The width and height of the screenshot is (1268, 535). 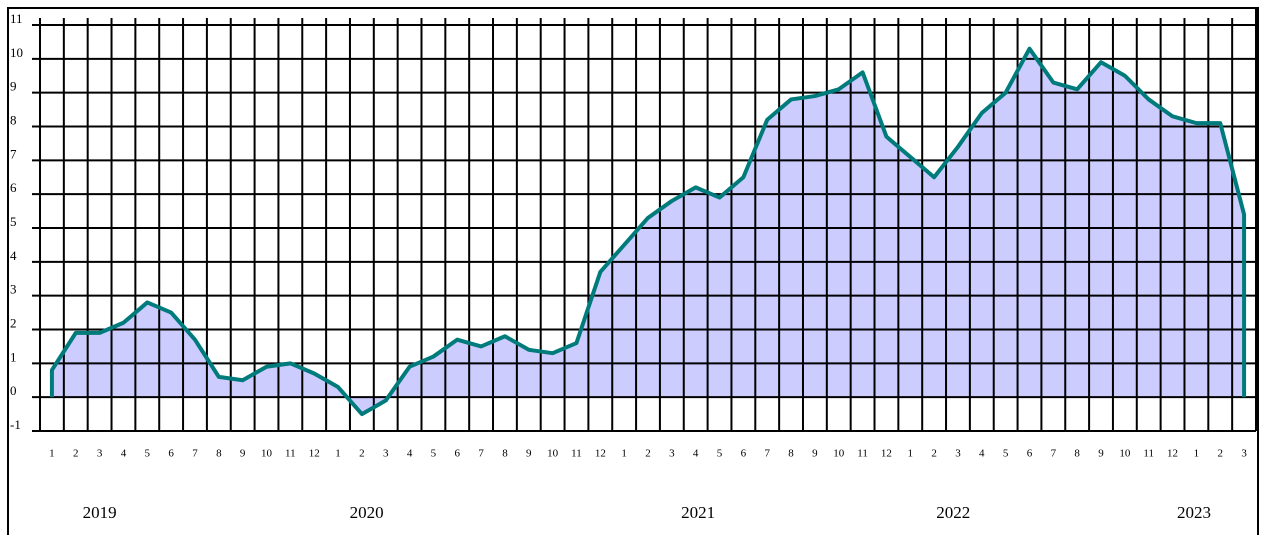 What do you see at coordinates (13, 322) in the screenshot?
I see `y-tick-label: 2` at bounding box center [13, 322].